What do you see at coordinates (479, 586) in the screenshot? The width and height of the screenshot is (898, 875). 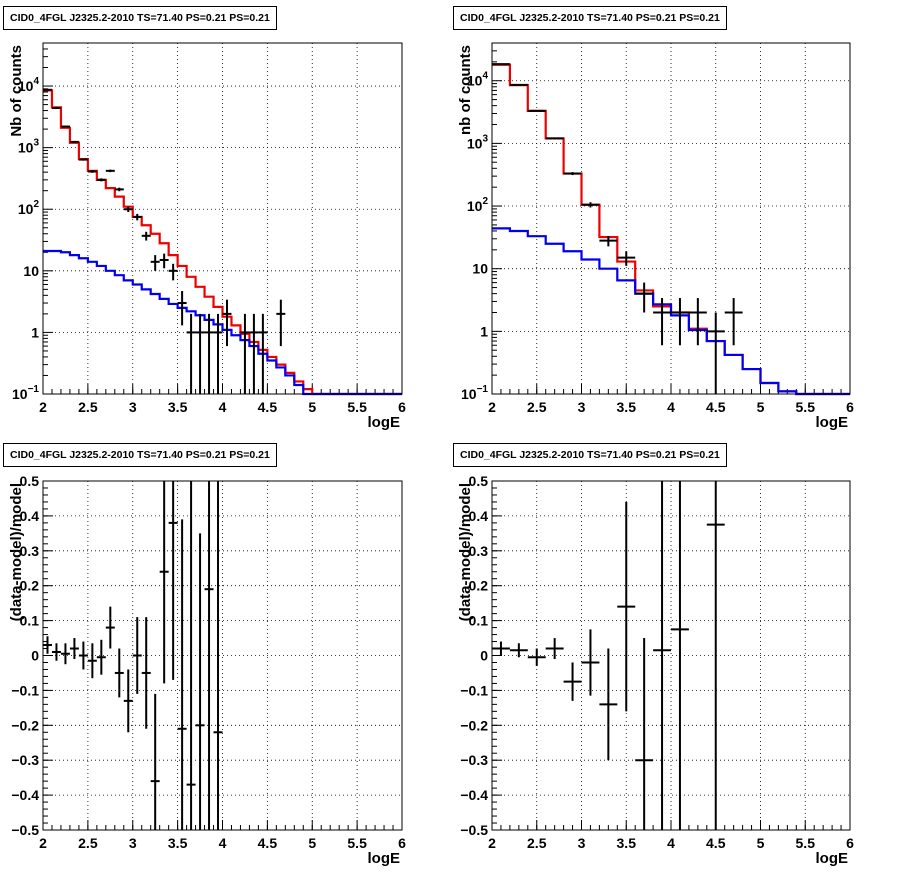 I see `y-tick-label: 0.2` at bounding box center [479, 586].